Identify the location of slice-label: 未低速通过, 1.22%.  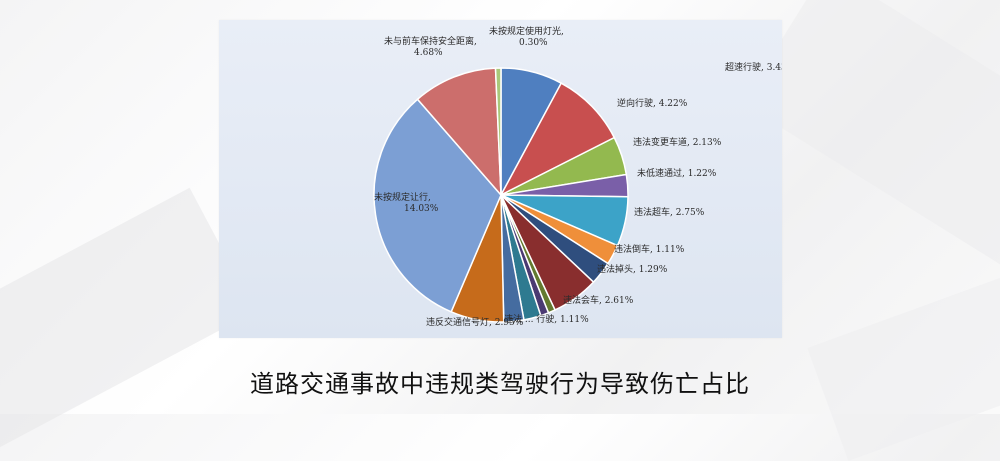
(677, 173).